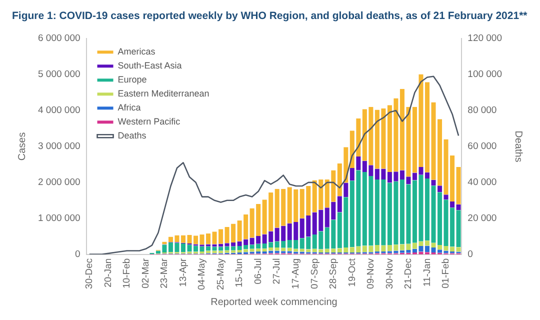 This screenshot has width=540, height=320. I want to click on y-tick-label: 1 000 000, so click(59, 218).